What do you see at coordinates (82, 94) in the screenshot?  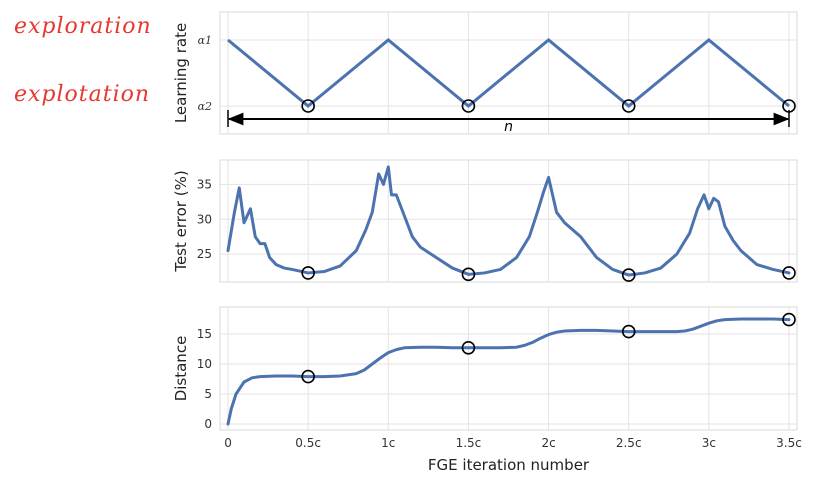 I see `explotation-annotation: explotation` at bounding box center [82, 94].